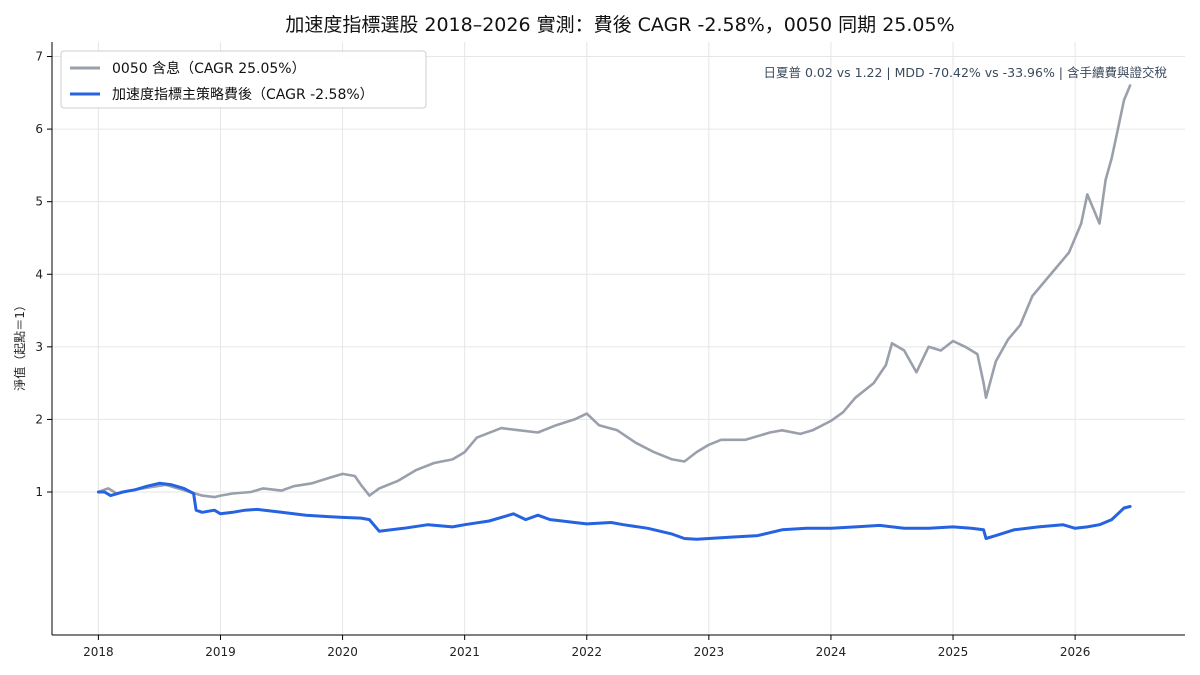 The image size is (1200, 675). I want to click on y-tick-label-3: 3, so click(39, 347).